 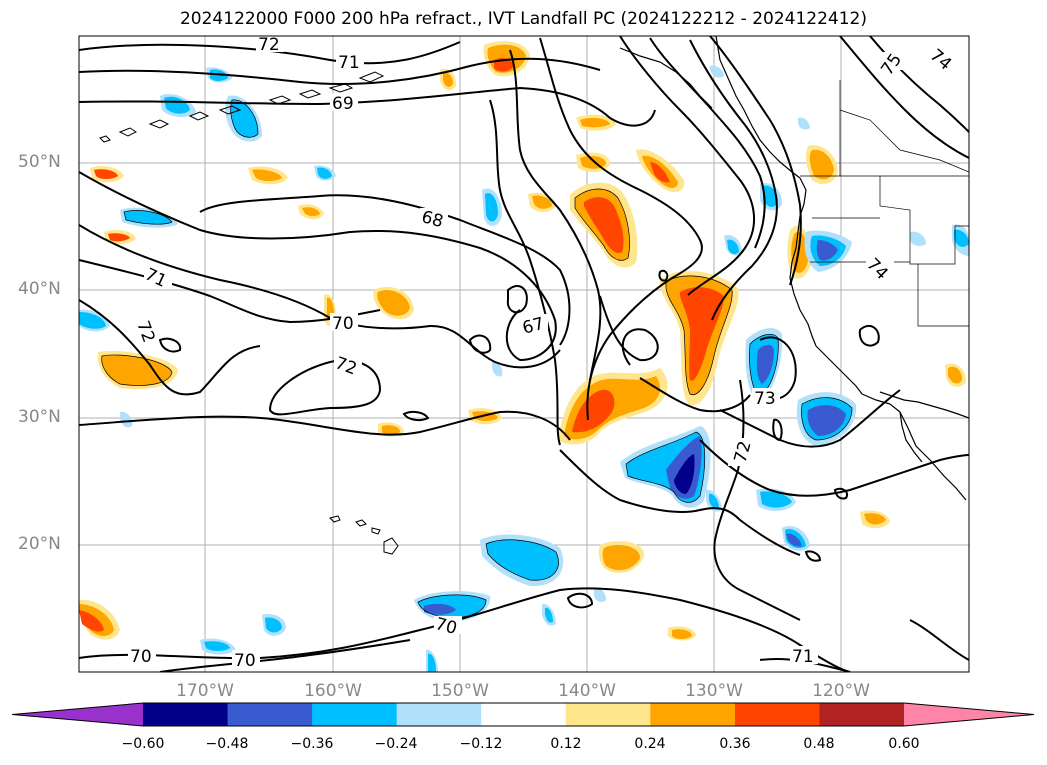 What do you see at coordinates (333, 691) in the screenshot?
I see `lon-label-160w: 160°W` at bounding box center [333, 691].